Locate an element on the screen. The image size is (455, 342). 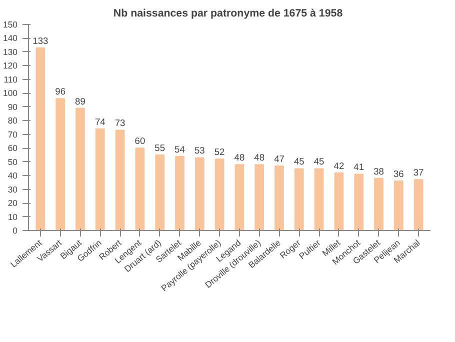
data-label: 133 is located at coordinates (40, 41).